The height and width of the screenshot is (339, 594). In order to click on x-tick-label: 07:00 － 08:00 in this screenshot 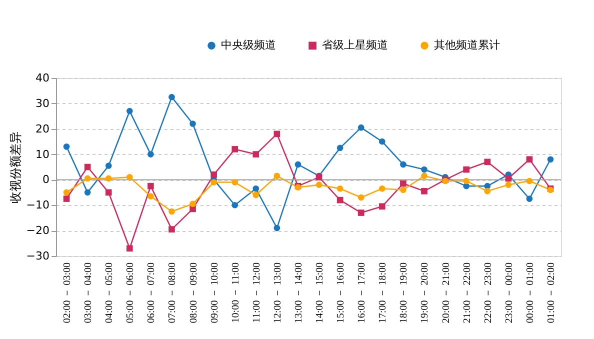, I will do `click(172, 293)`.